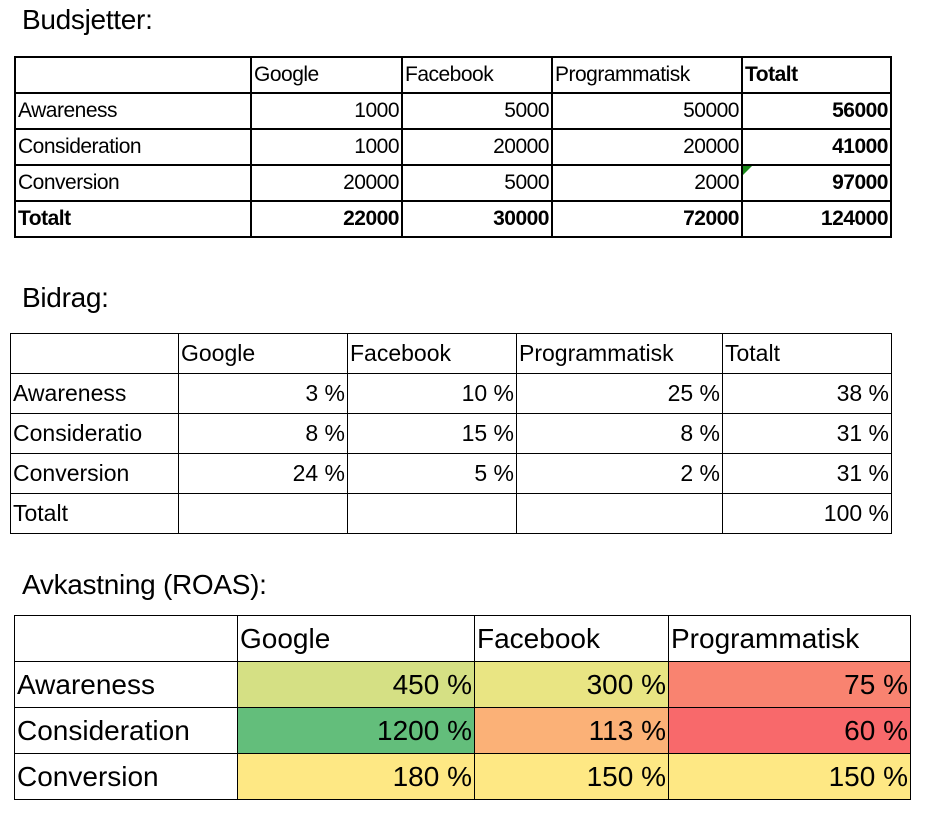 This screenshot has width=944, height=822. I want to click on row-label: Consideratio, so click(94, 433).